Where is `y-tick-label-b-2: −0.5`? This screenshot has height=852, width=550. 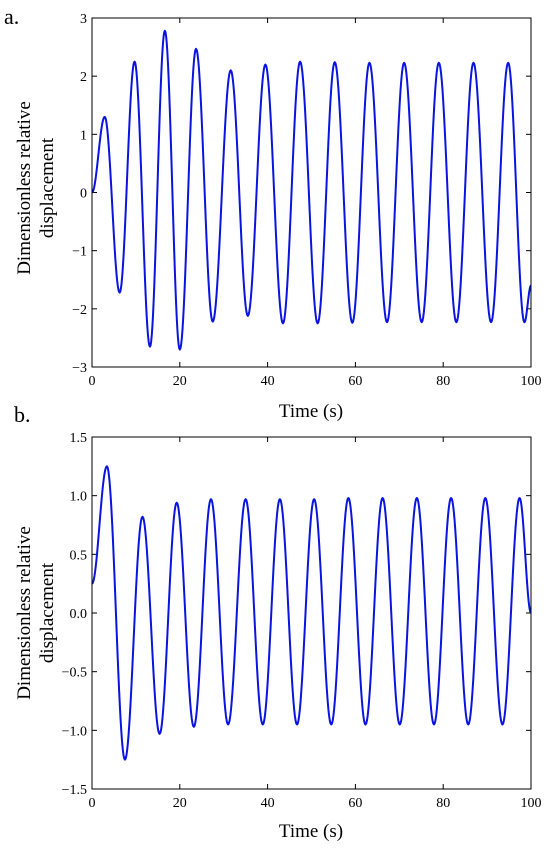
y-tick-label-b-2: −0.5 is located at coordinates (74, 673).